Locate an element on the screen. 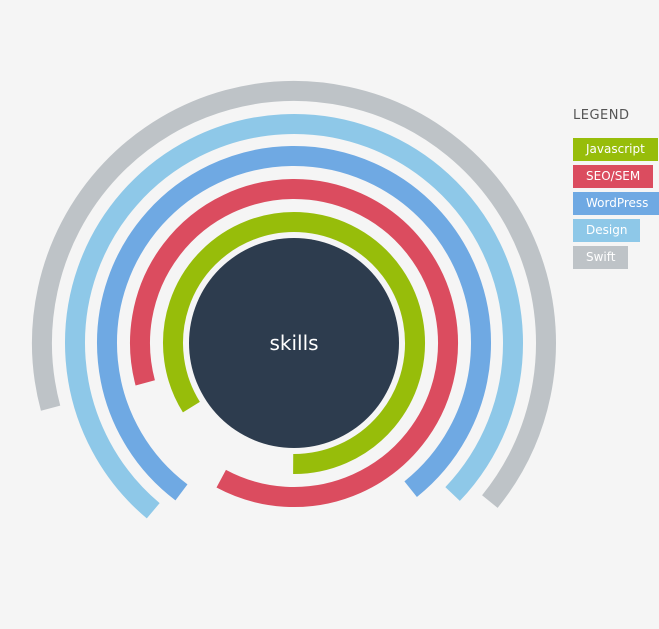 Image resolution: width=659 pixels, height=629 pixels. legend-item-wordpress: WordPress is located at coordinates (616, 203).